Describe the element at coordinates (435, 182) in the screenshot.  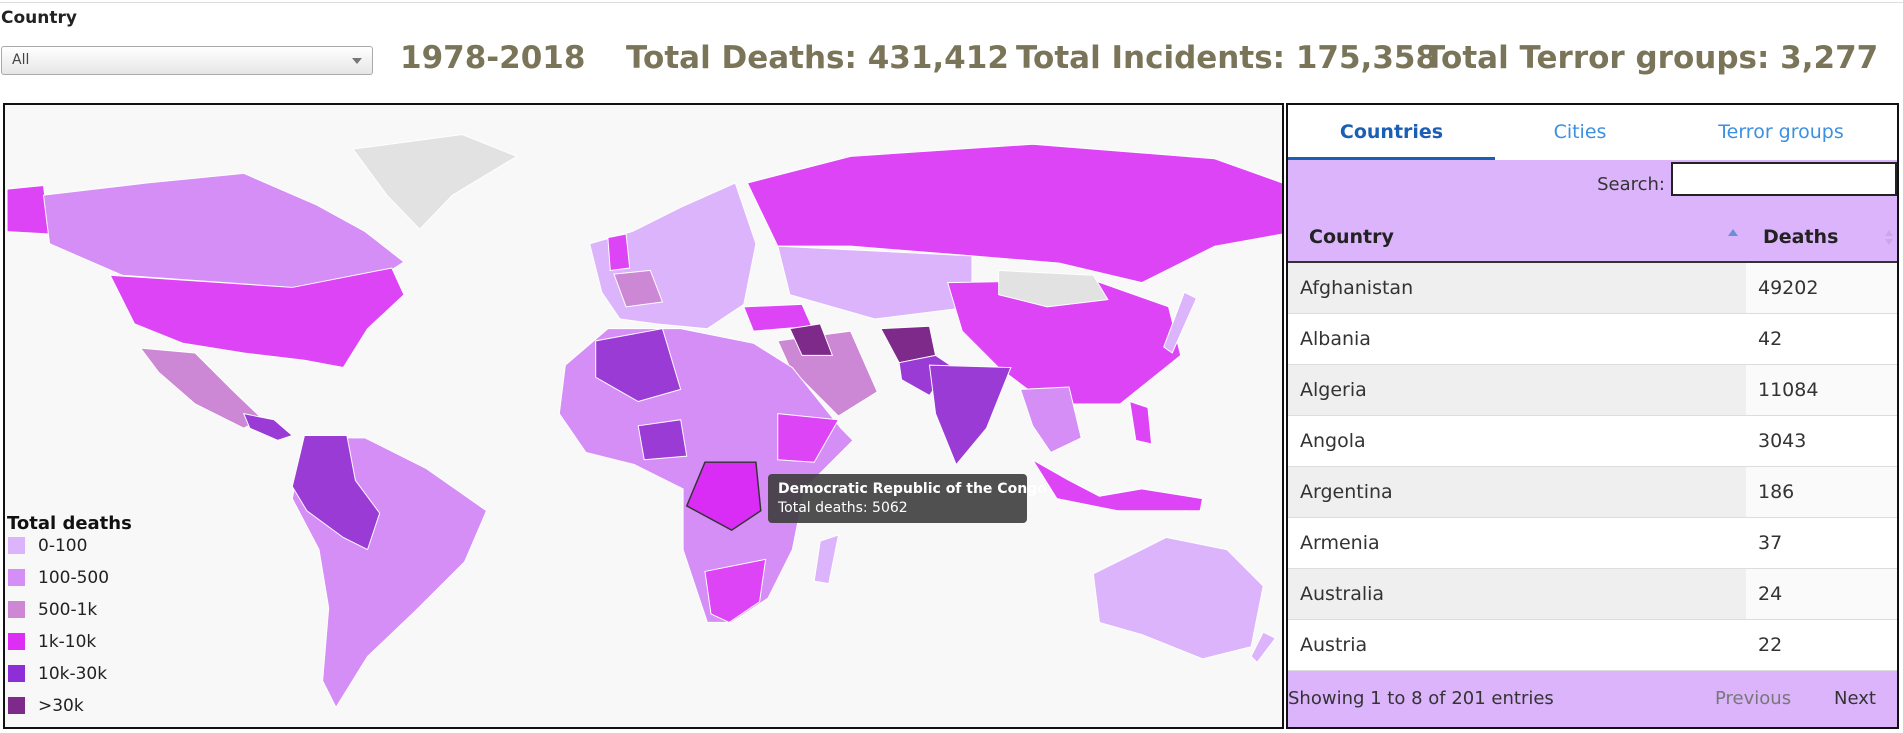
I see `greenland` at that location.